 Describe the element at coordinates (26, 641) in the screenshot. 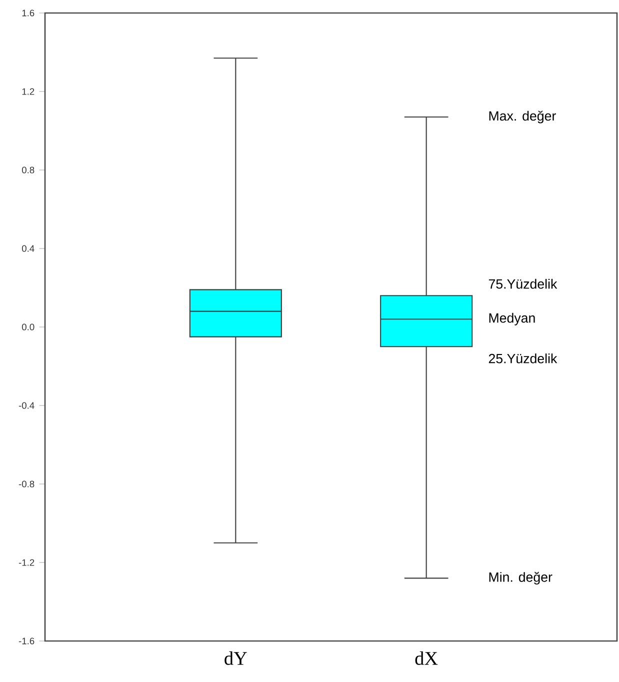

I see `y-tick-label: -1.6` at that location.